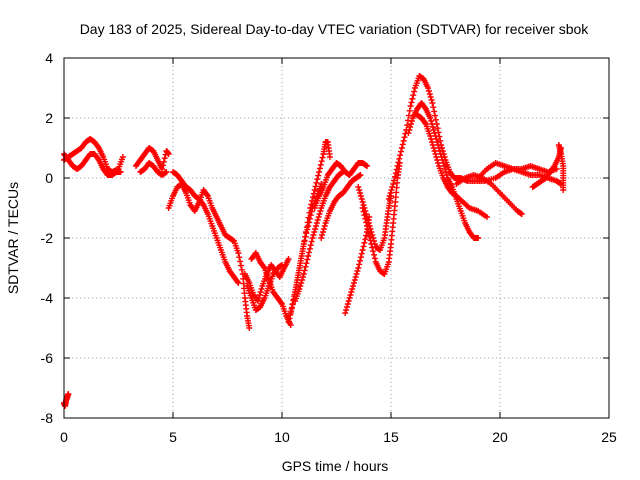 The image size is (640, 480). I want to click on y-tick-label: 2, so click(49, 118).